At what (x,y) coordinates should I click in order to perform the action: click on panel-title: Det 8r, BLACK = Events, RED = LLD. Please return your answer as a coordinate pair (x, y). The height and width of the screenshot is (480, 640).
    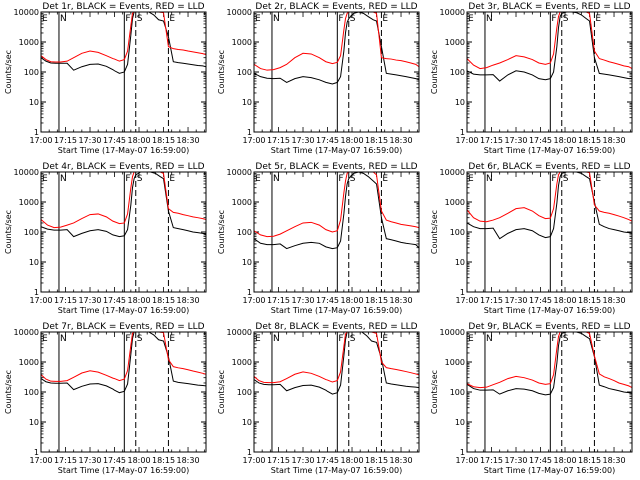
    Looking at the image, I should click on (336, 327).